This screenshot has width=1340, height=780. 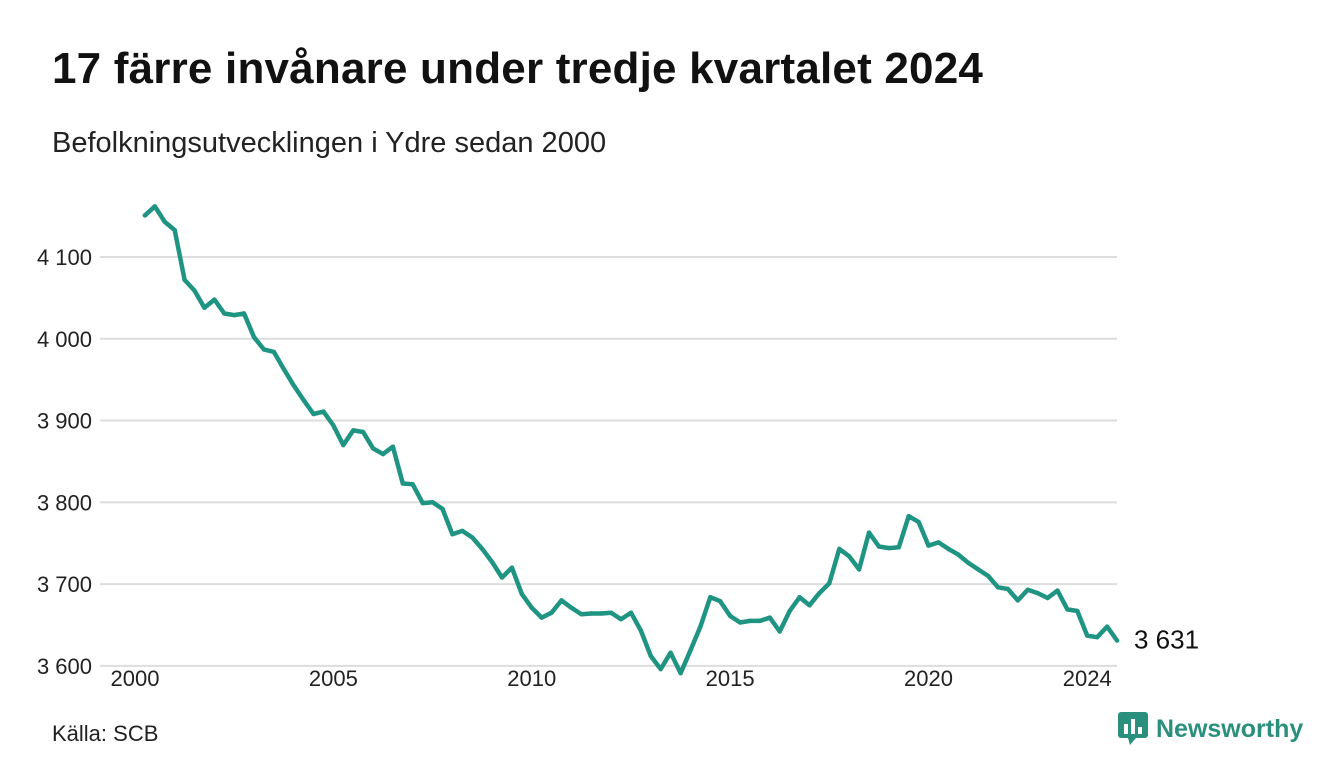 I want to click on end-value-label: 3 631, so click(x=1166, y=639).